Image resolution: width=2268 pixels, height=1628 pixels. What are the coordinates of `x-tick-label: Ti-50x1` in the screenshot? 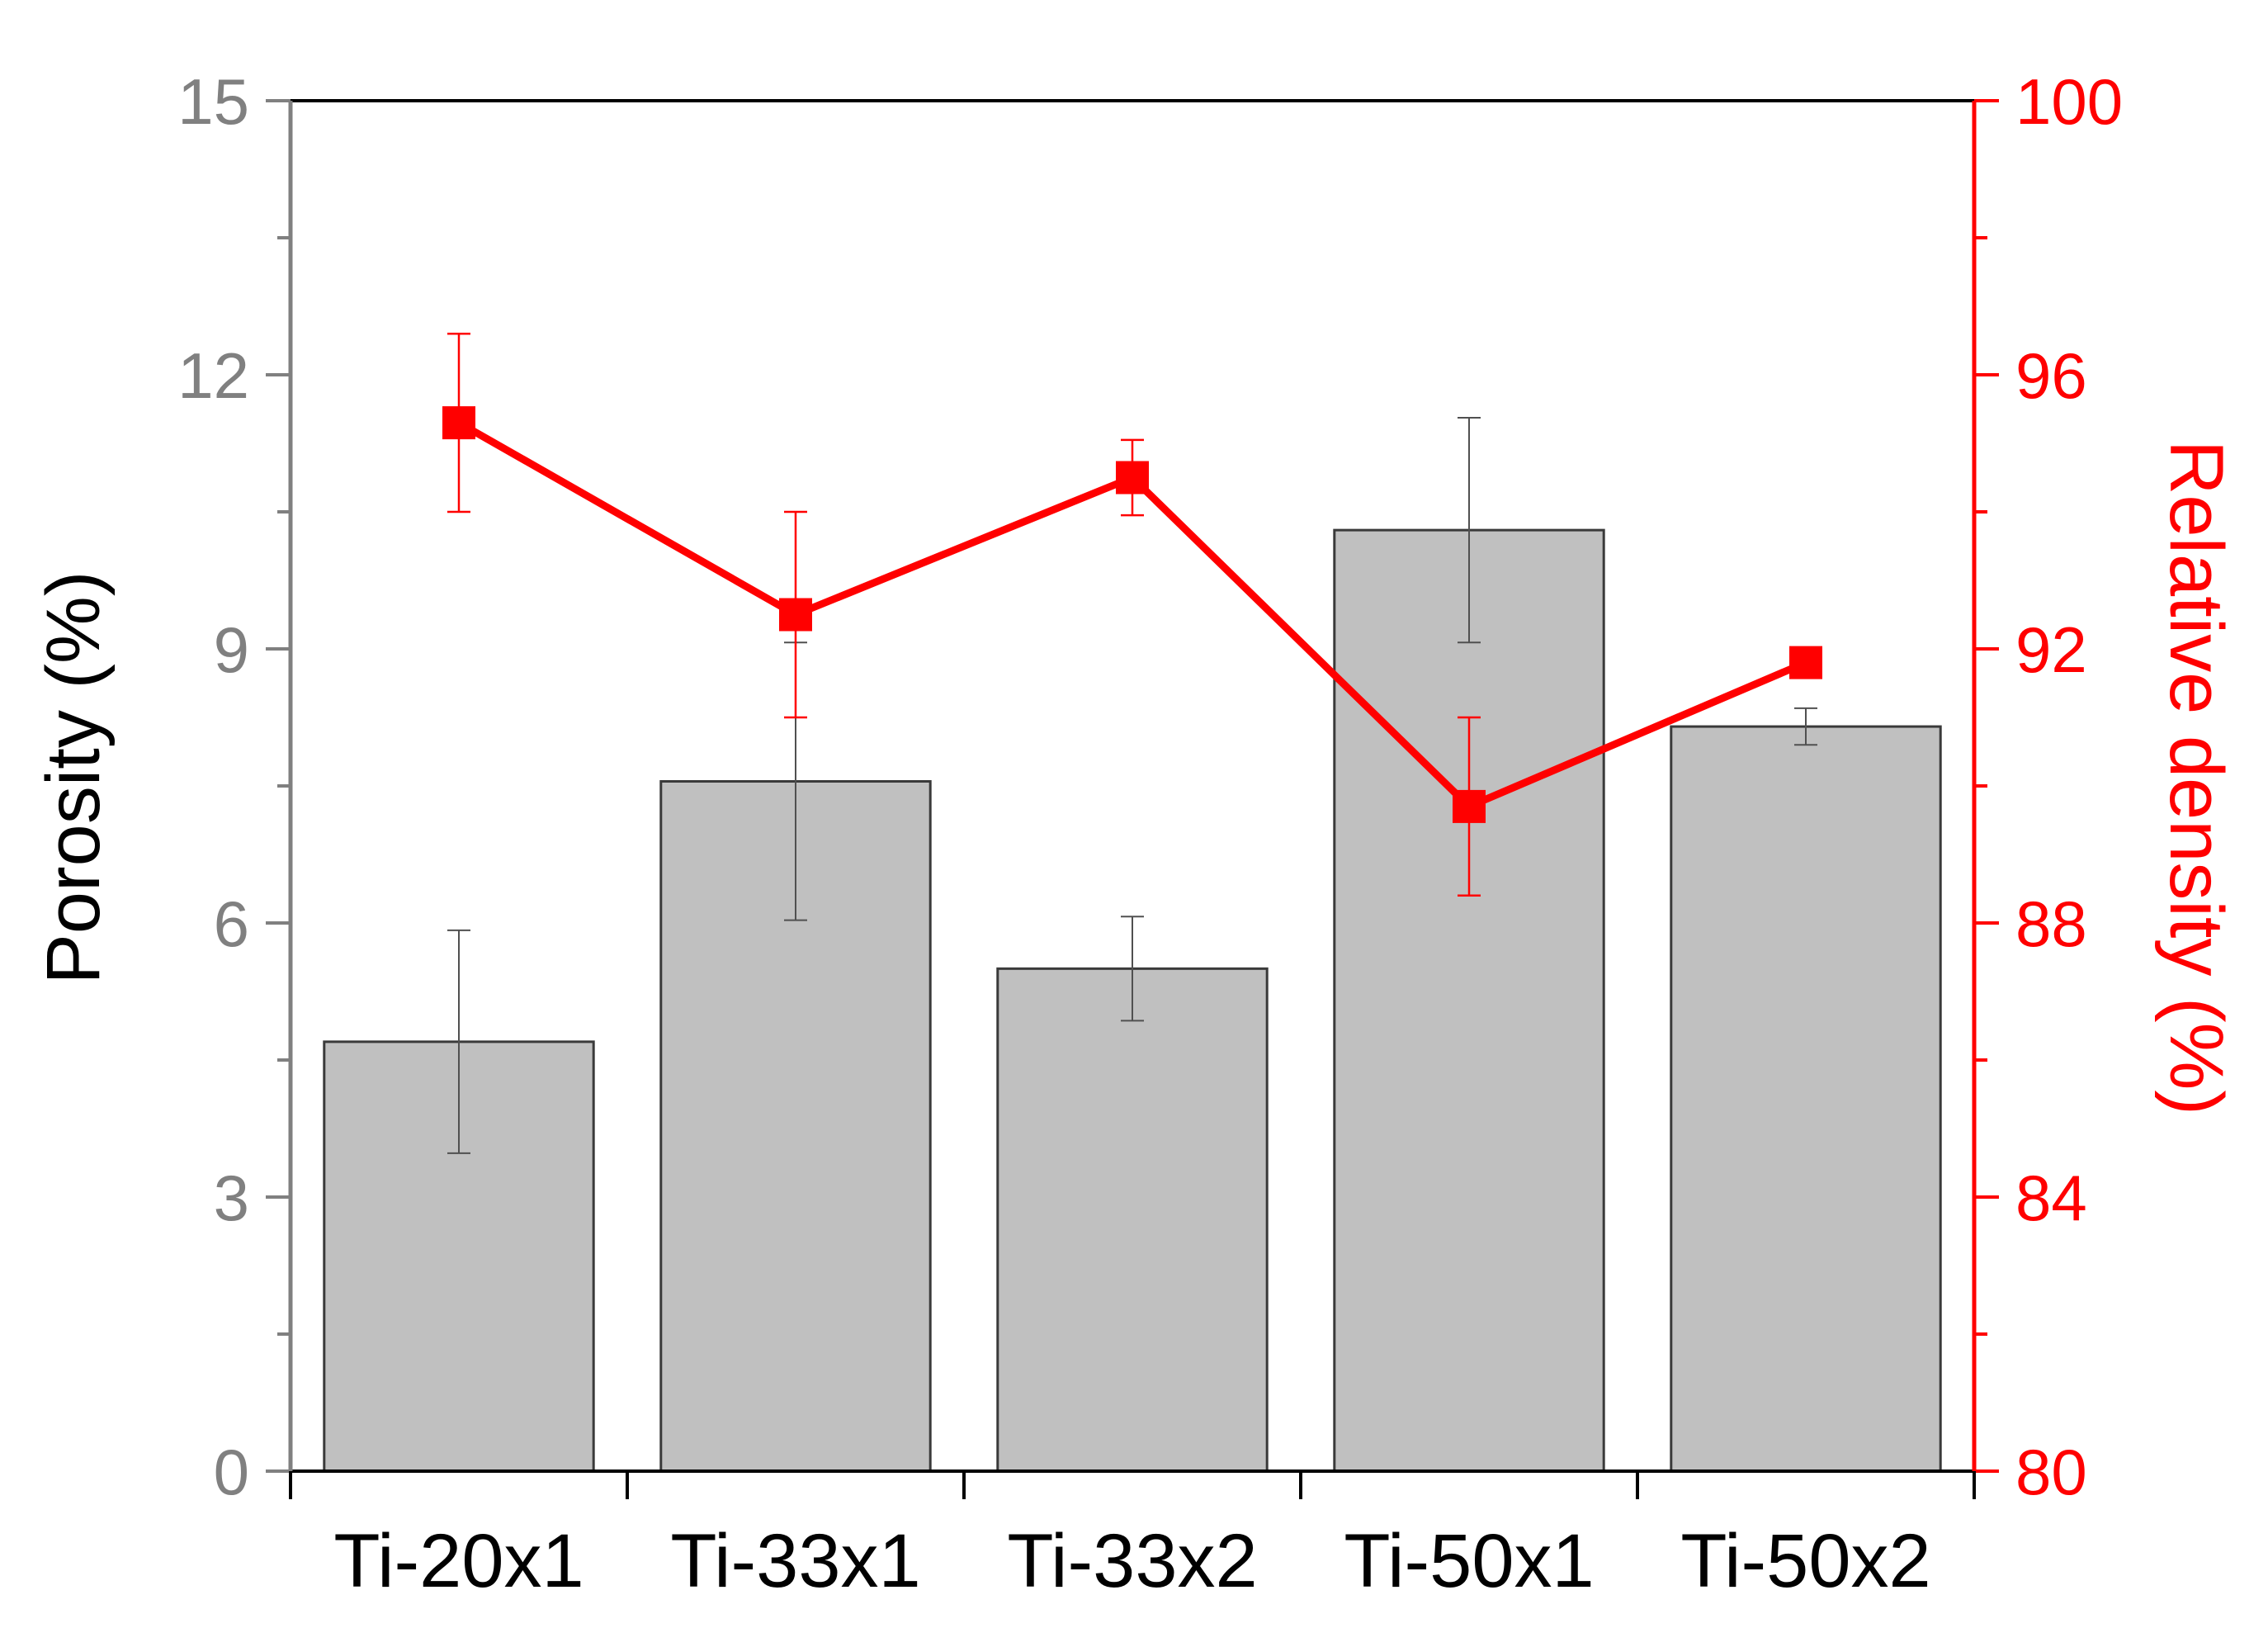 It's located at (1469, 1561).